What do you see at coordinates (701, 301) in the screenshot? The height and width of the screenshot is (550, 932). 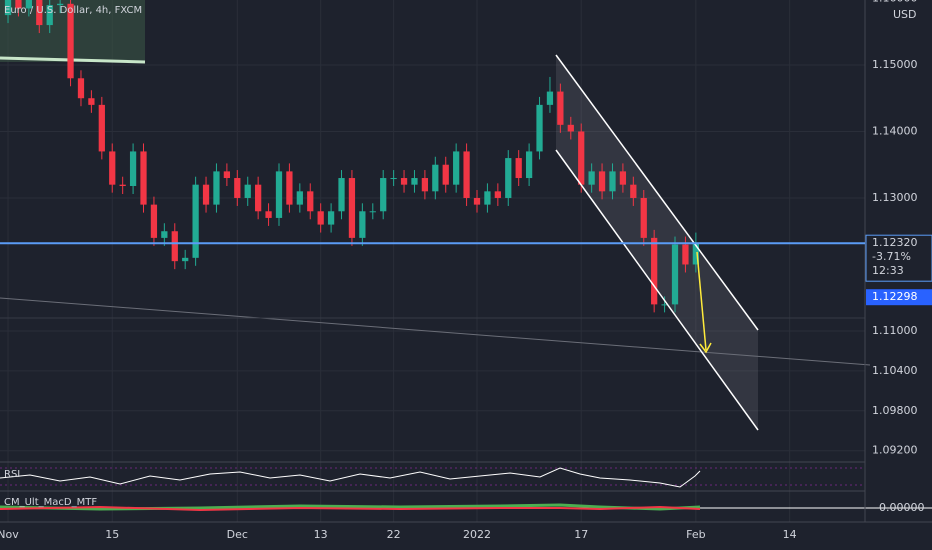 I see `arrow` at bounding box center [701, 301].